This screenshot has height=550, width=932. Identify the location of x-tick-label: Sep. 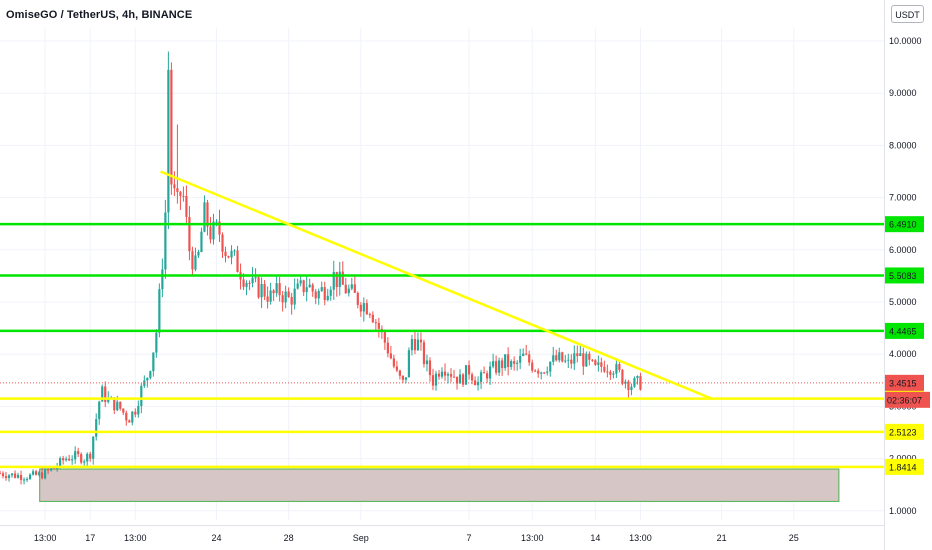
(361, 538).